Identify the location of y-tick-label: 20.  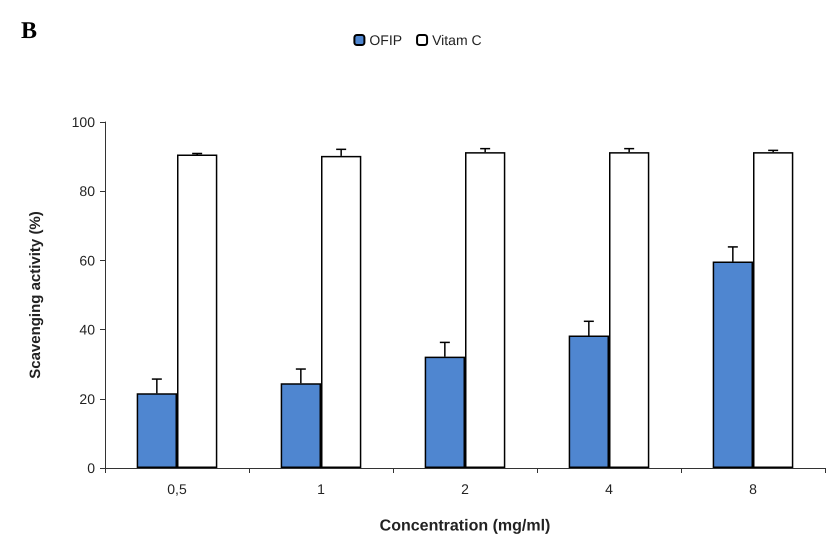
(87, 398).